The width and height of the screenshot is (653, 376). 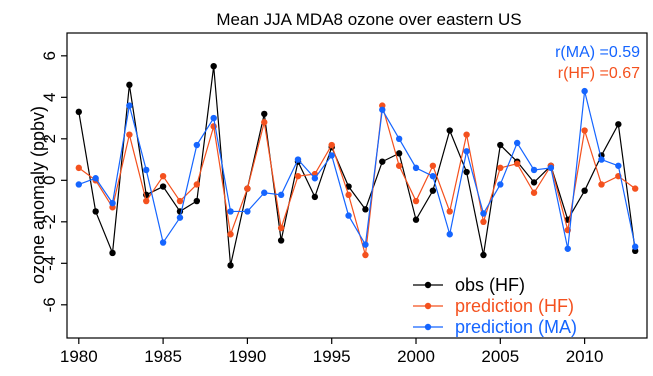 What do you see at coordinates (585, 356) in the screenshot?
I see `x-tick-label: 2010` at bounding box center [585, 356].